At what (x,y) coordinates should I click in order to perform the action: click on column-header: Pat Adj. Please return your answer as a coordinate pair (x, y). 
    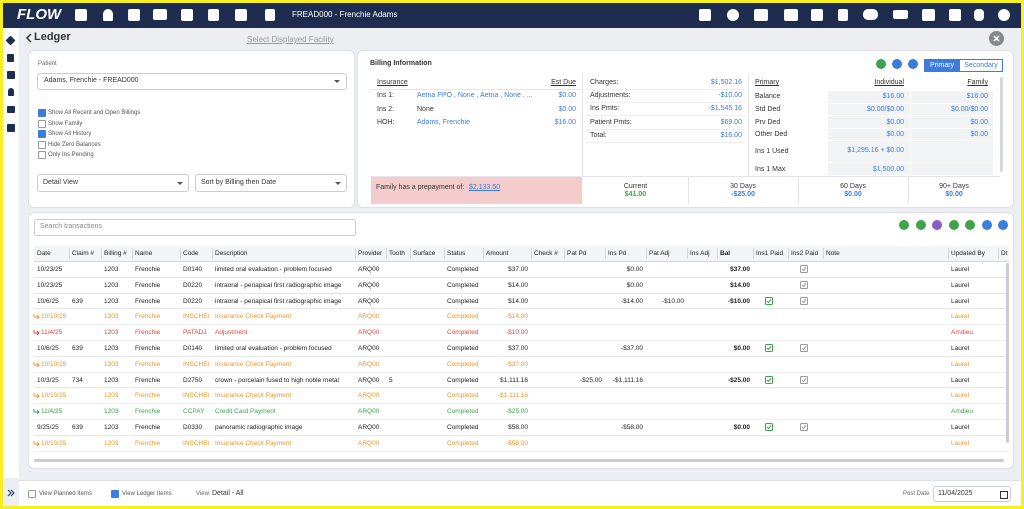
    Looking at the image, I should click on (667, 254).